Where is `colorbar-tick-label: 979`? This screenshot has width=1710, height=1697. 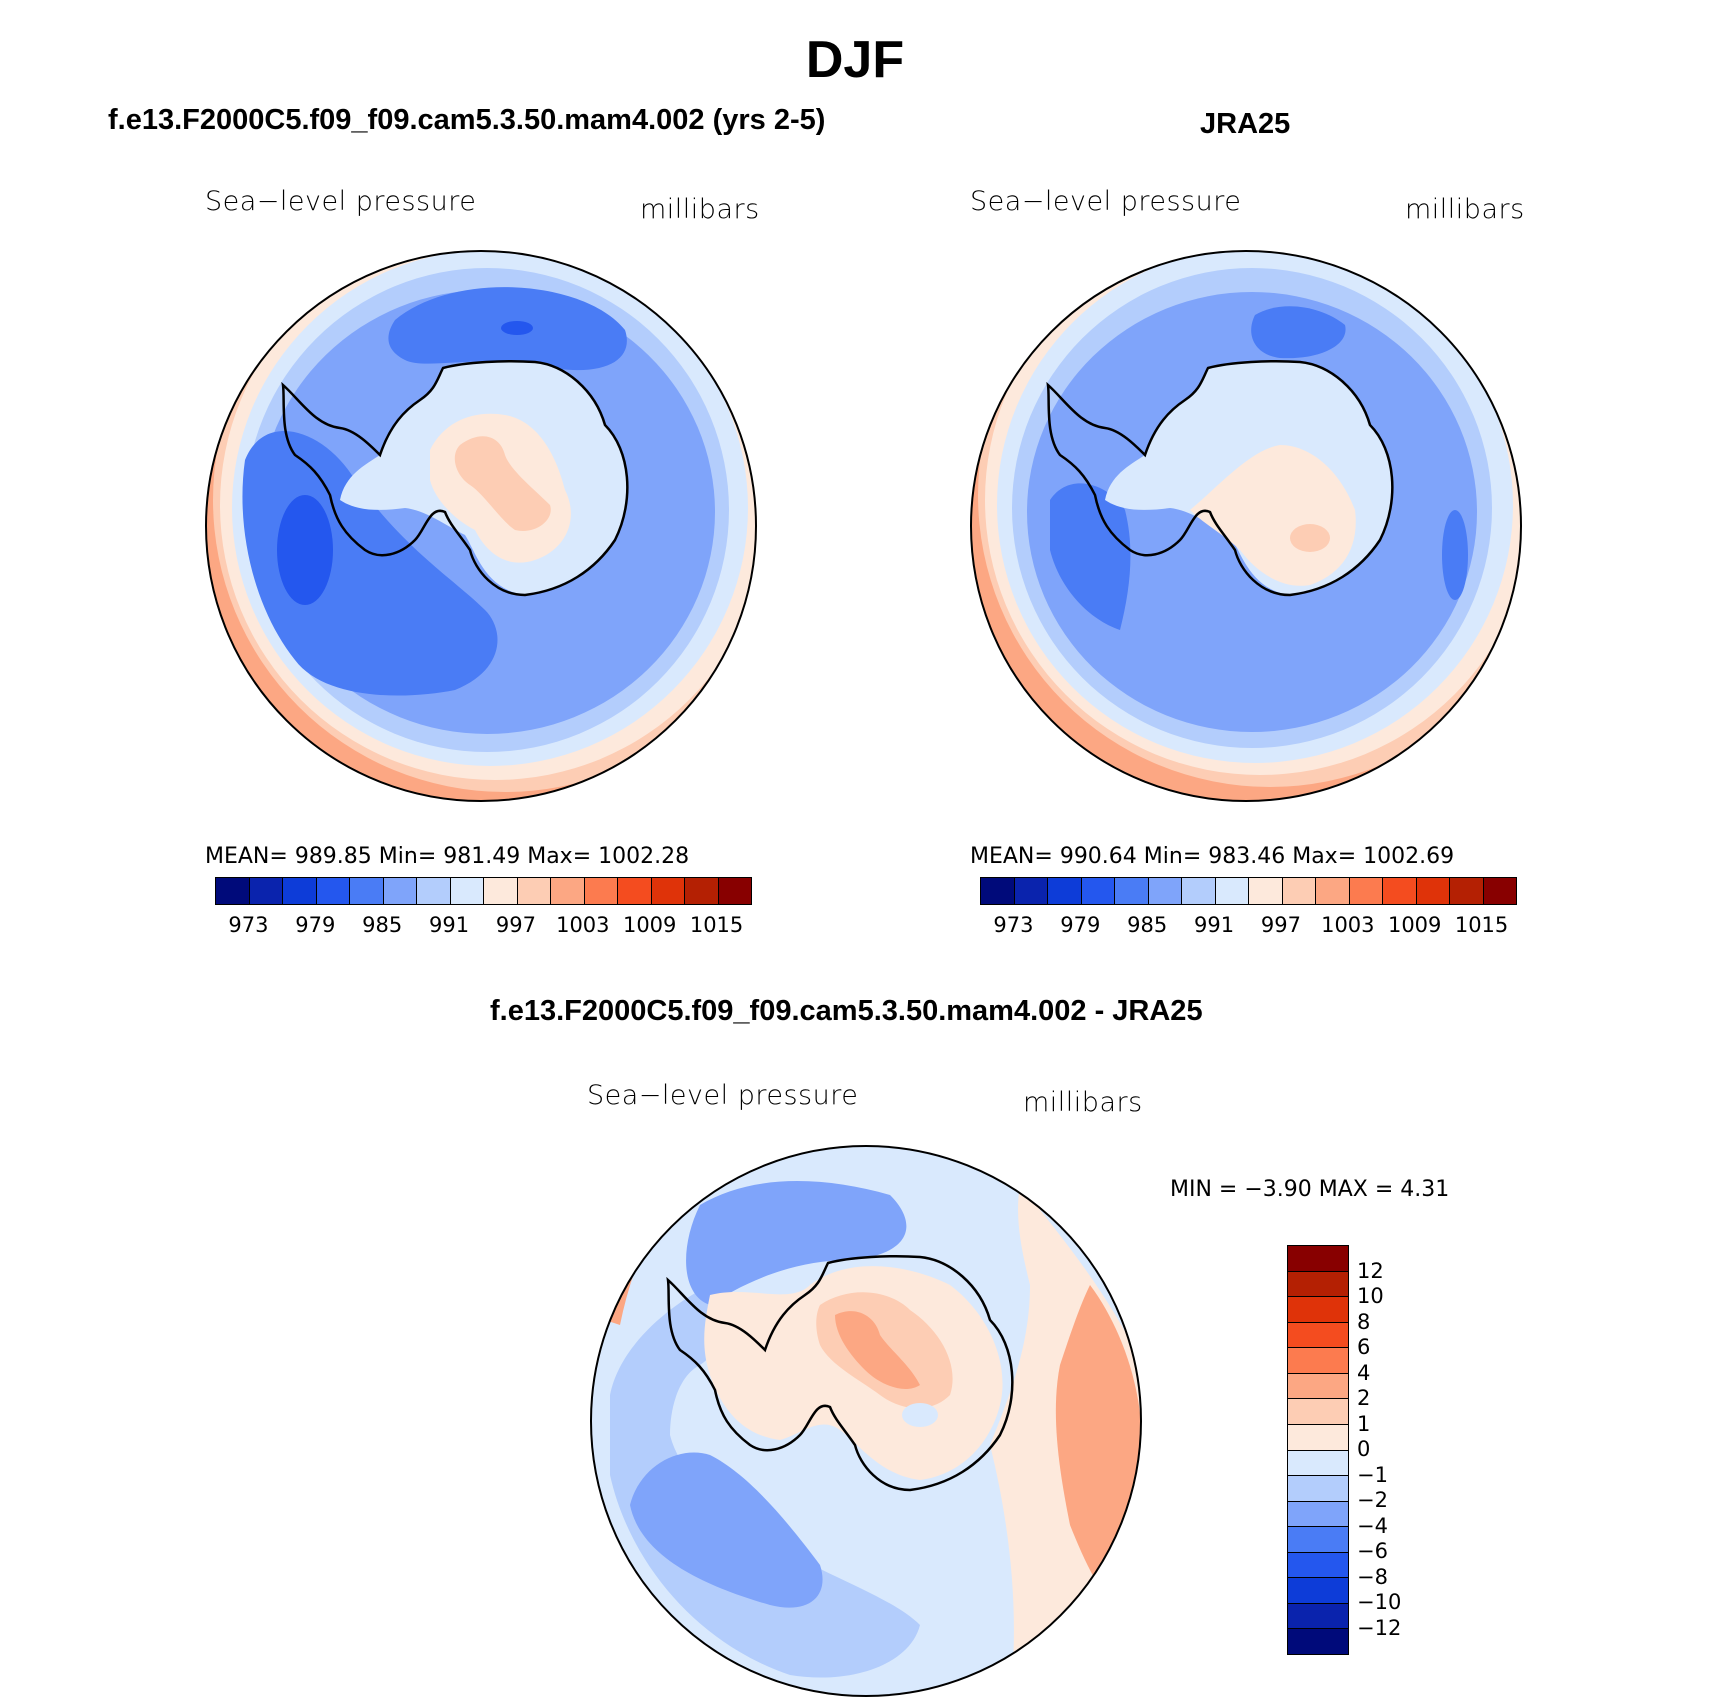
colorbar-tick-label: 979 is located at coordinates (1080, 925).